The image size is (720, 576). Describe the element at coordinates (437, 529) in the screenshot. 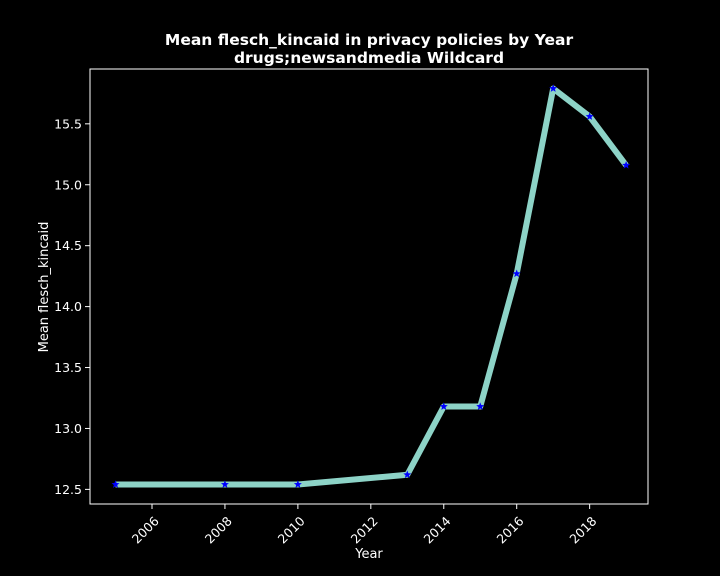

I see `x-tick-label: 2014` at that location.